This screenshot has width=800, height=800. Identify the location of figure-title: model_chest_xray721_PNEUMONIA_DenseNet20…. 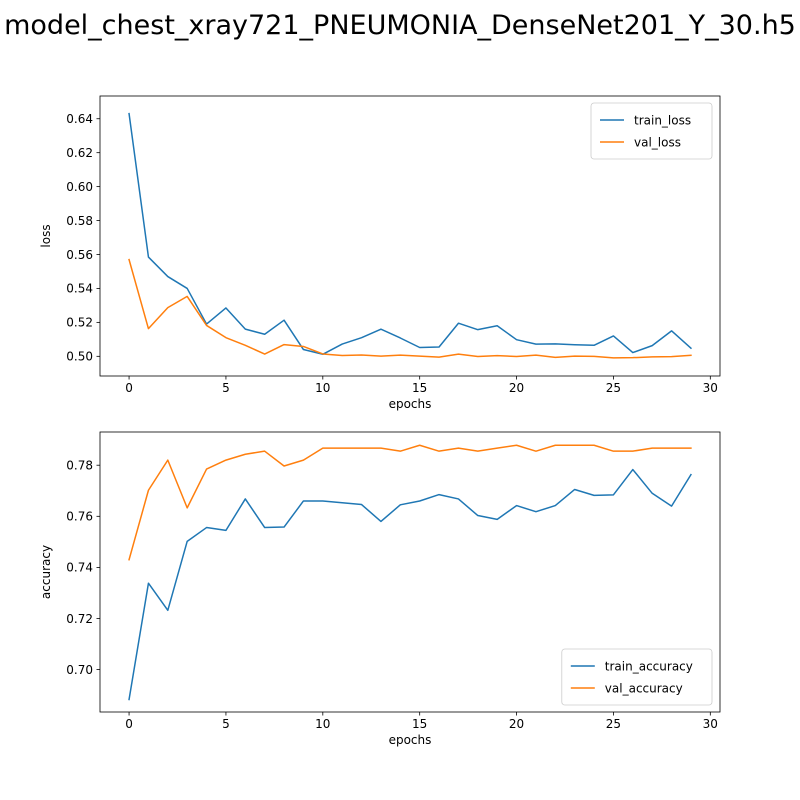
(400, 25).